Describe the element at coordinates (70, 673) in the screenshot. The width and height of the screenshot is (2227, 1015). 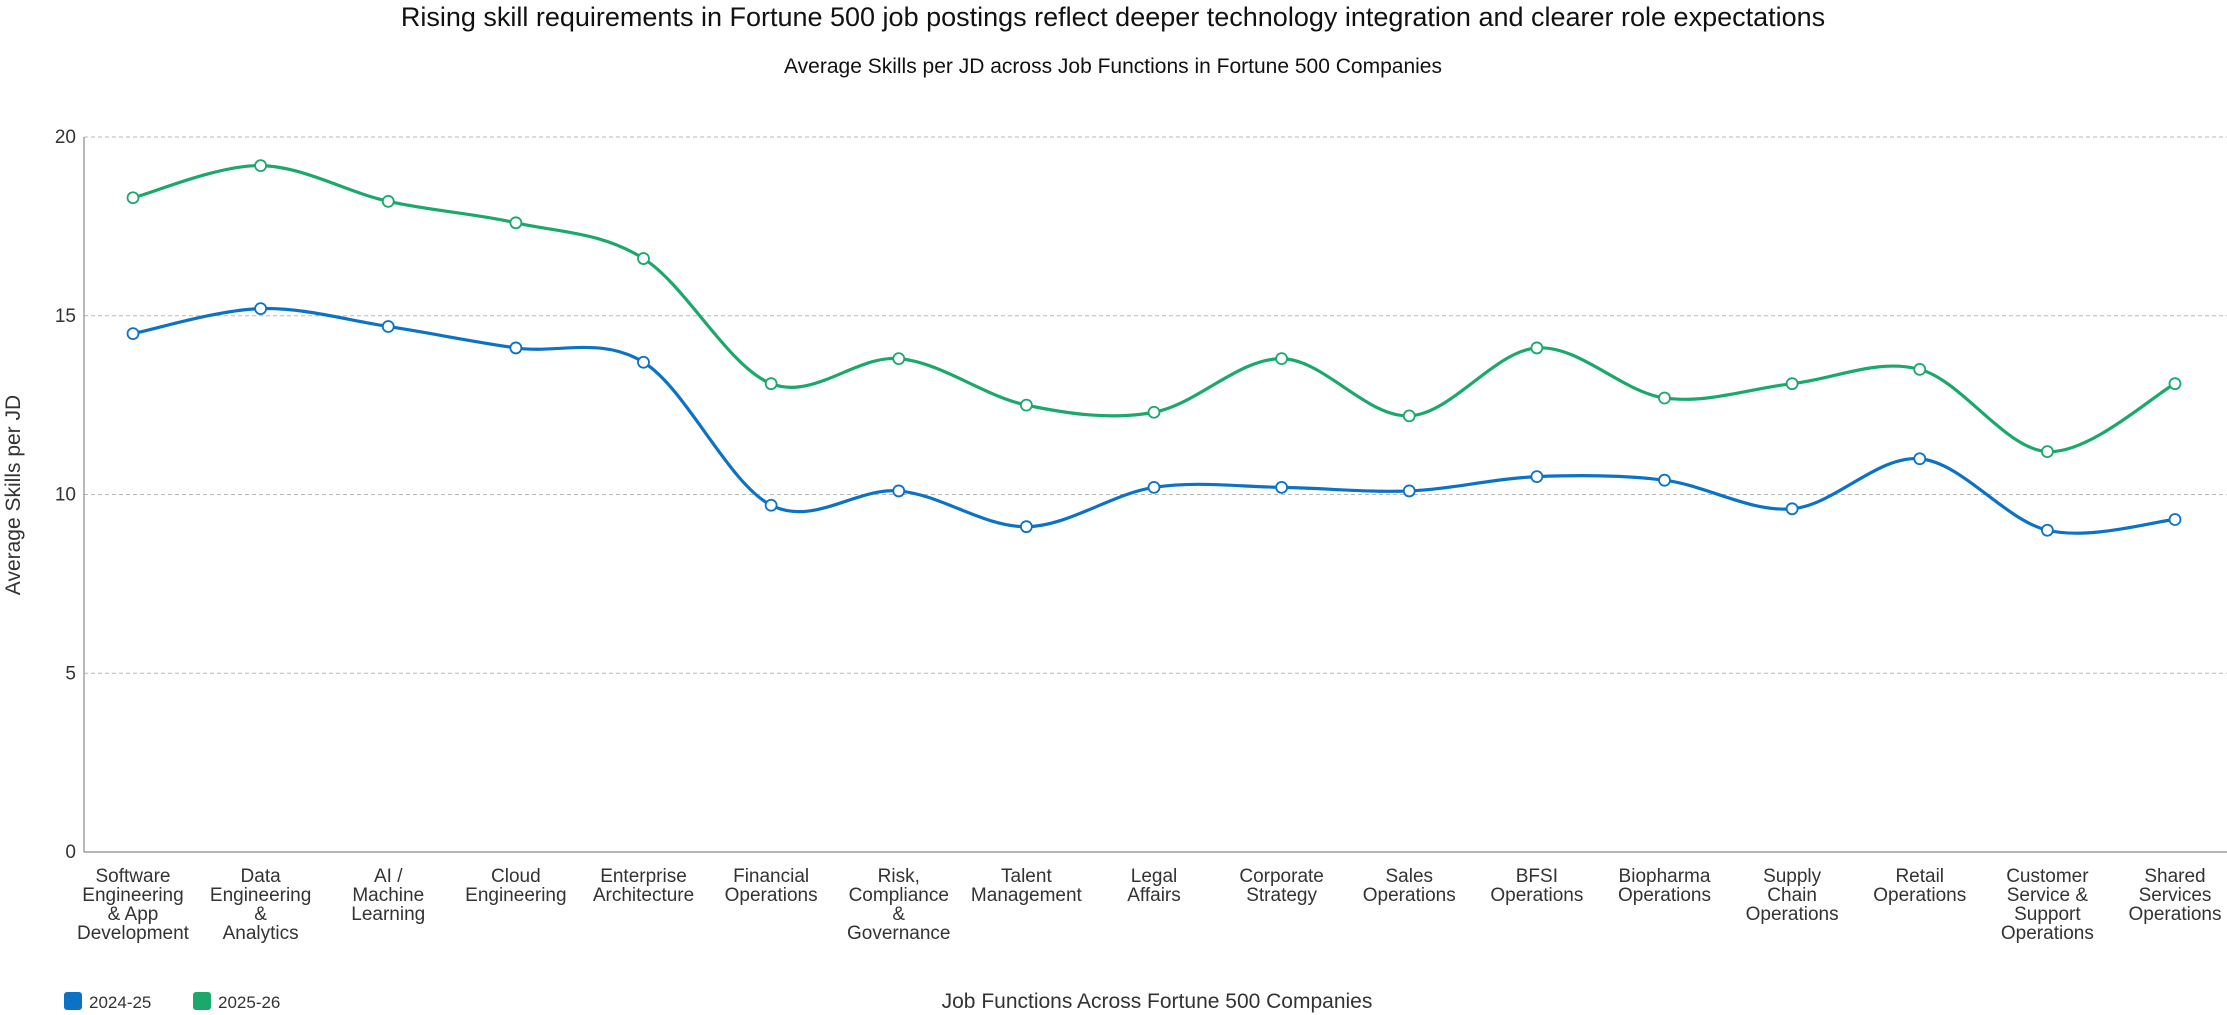
I see `y-tick-label: 5` at that location.